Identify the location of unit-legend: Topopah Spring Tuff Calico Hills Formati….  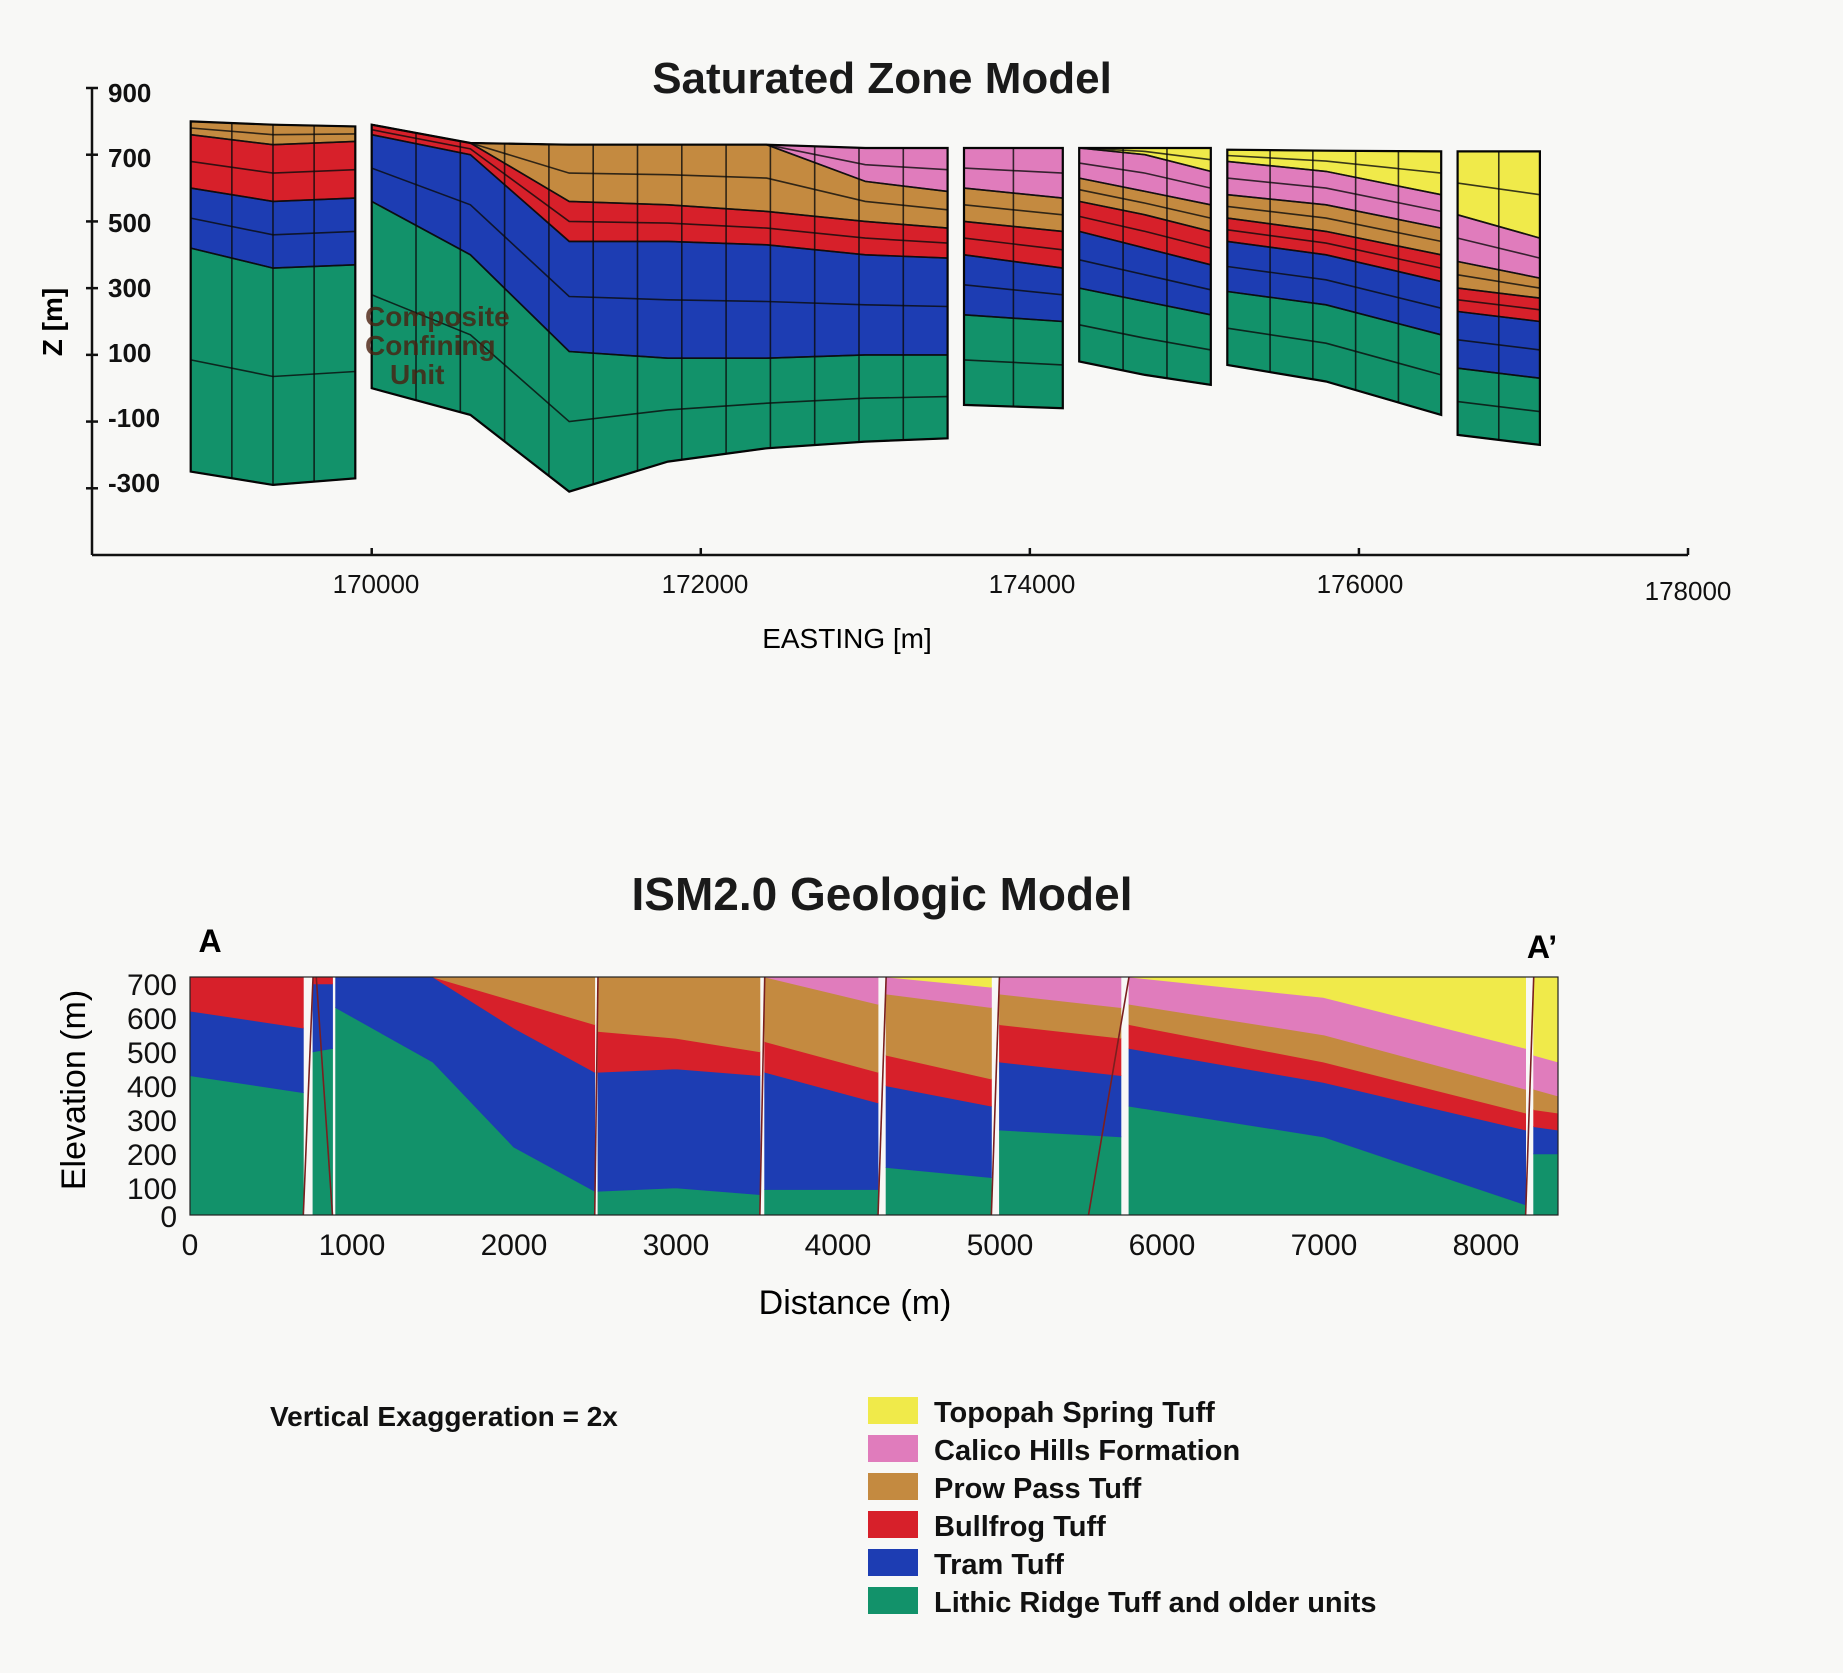
(1122, 1508).